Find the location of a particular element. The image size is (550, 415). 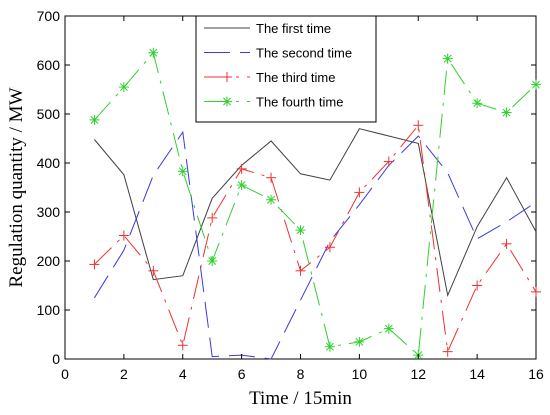

x-tick-label: 12 is located at coordinates (418, 374).